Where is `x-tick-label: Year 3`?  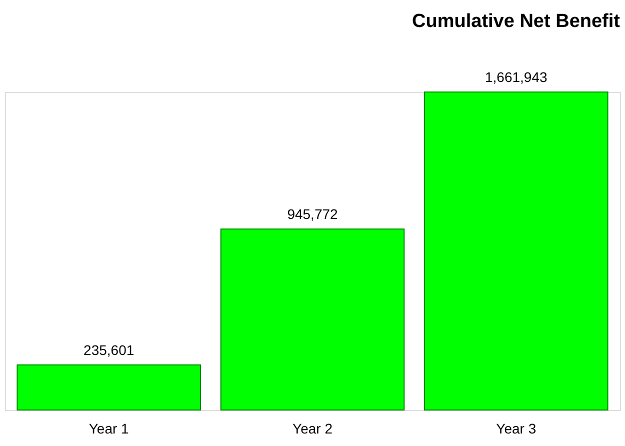 x-tick-label: Year 3 is located at coordinates (516, 428).